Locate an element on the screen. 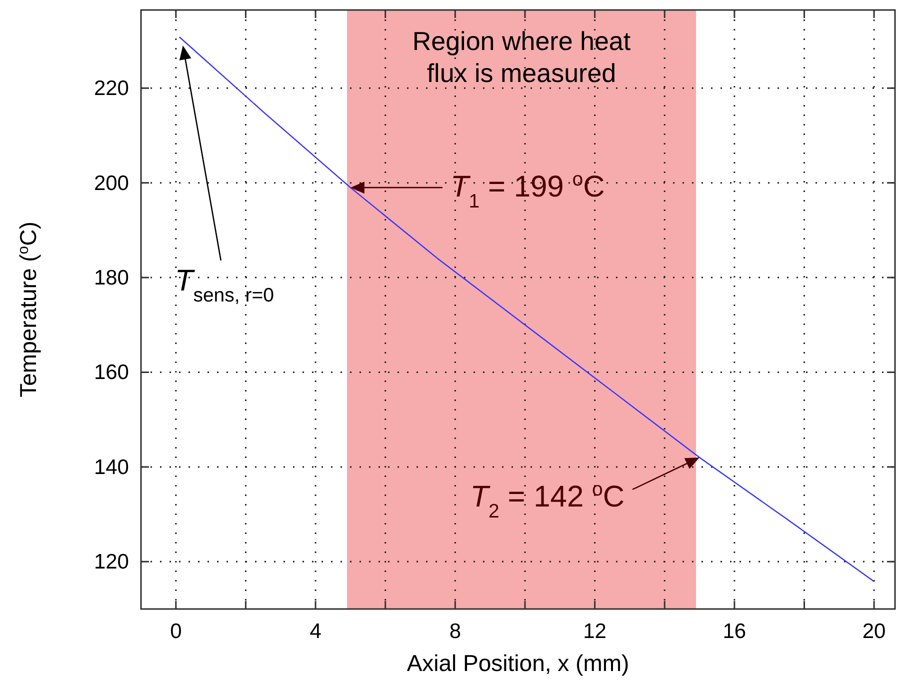  y-tick-label: 120 is located at coordinates (111, 562).